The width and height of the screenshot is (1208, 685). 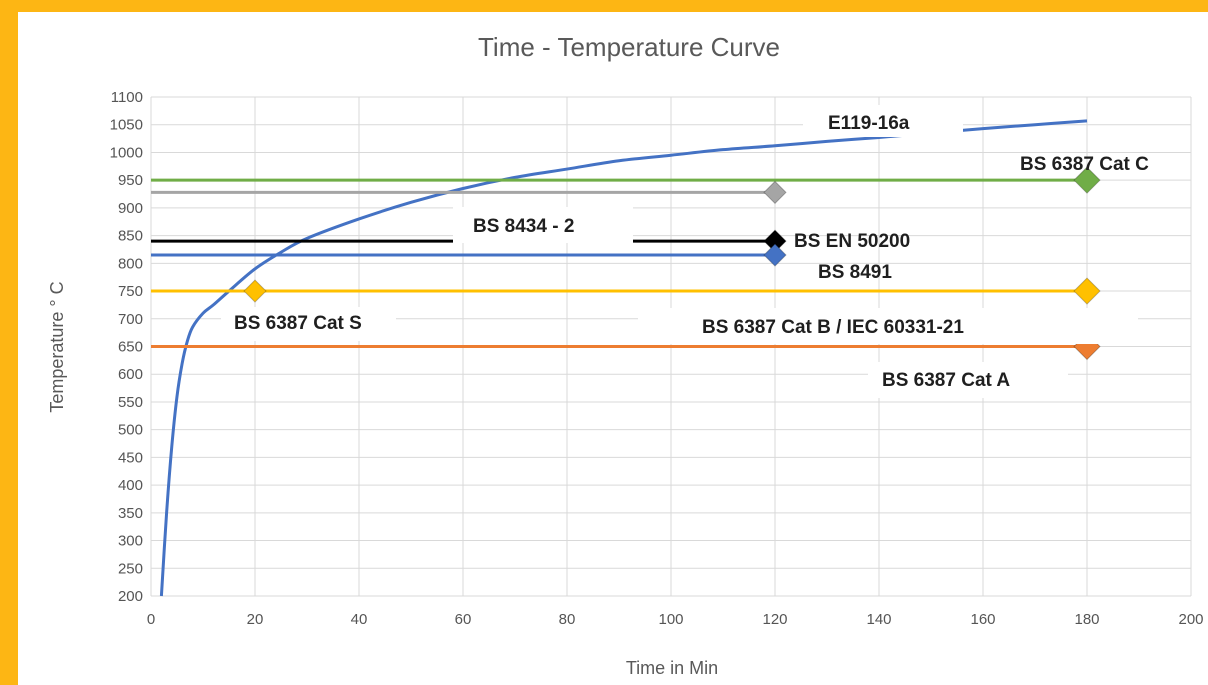 What do you see at coordinates (523, 226) in the screenshot?
I see `annotation-label: BS 8434 - 2` at bounding box center [523, 226].